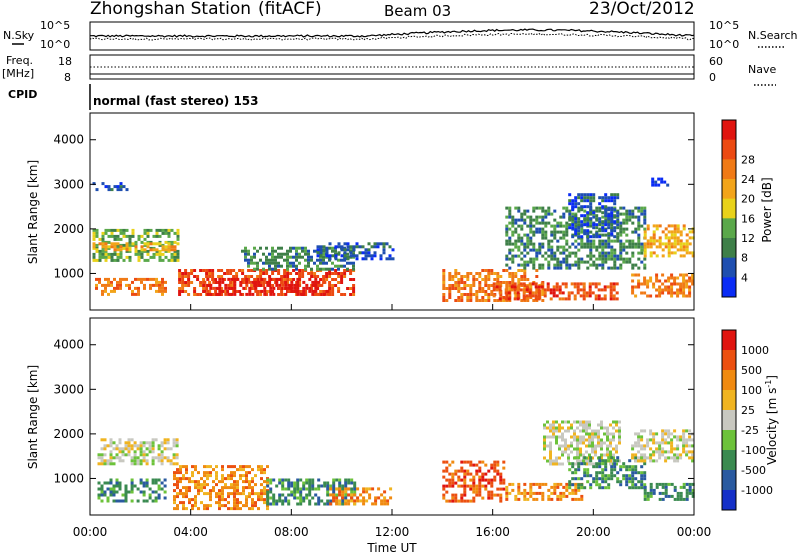 This screenshot has width=800, height=554. I want to click on velocity-colorbar-swatch, so click(729, 480).